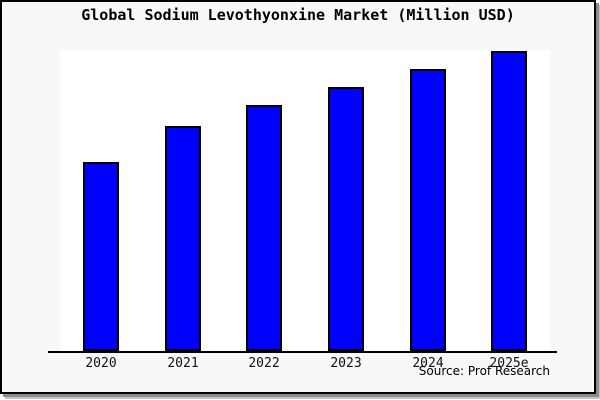  Describe the element at coordinates (509, 201) in the screenshot. I see `bar-2025e` at that location.